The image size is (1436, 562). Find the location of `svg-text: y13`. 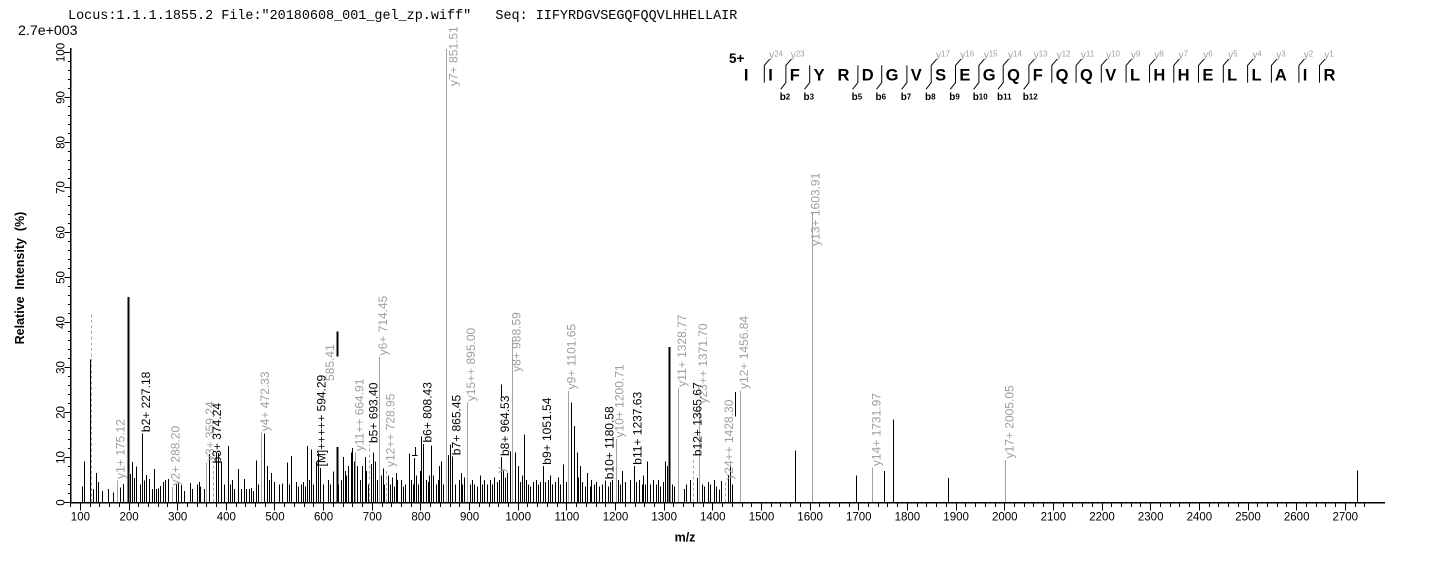

svg-text: y13 is located at coordinates (1041, 56).